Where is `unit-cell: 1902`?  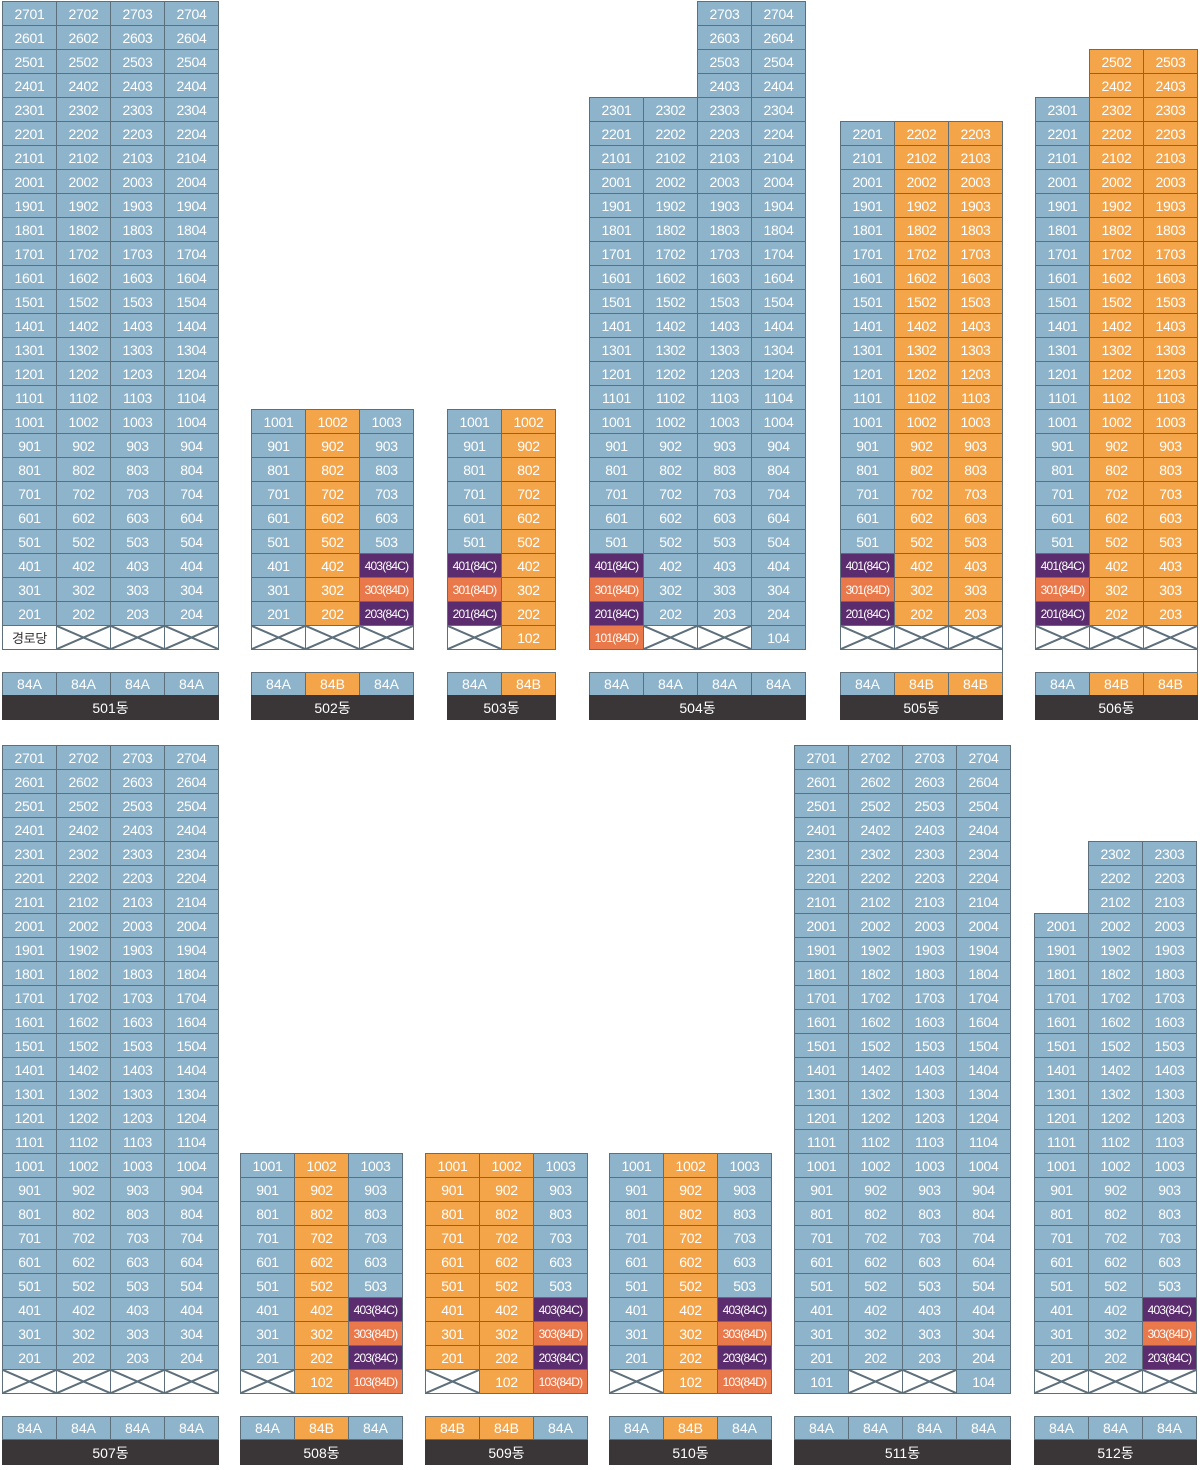 unit-cell: 1902 is located at coordinates (83, 949).